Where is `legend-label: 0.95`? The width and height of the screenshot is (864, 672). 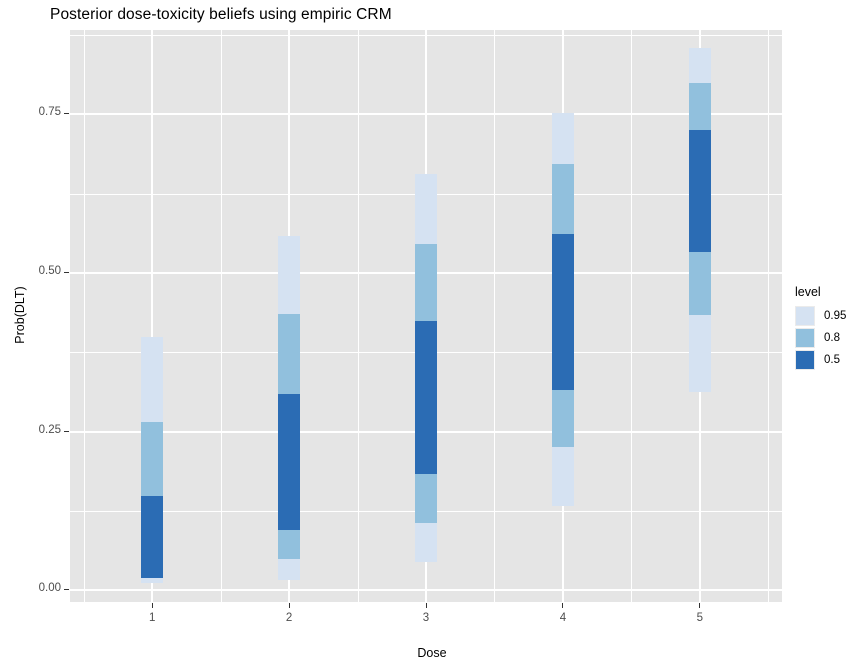 legend-label: 0.95 is located at coordinates (835, 315).